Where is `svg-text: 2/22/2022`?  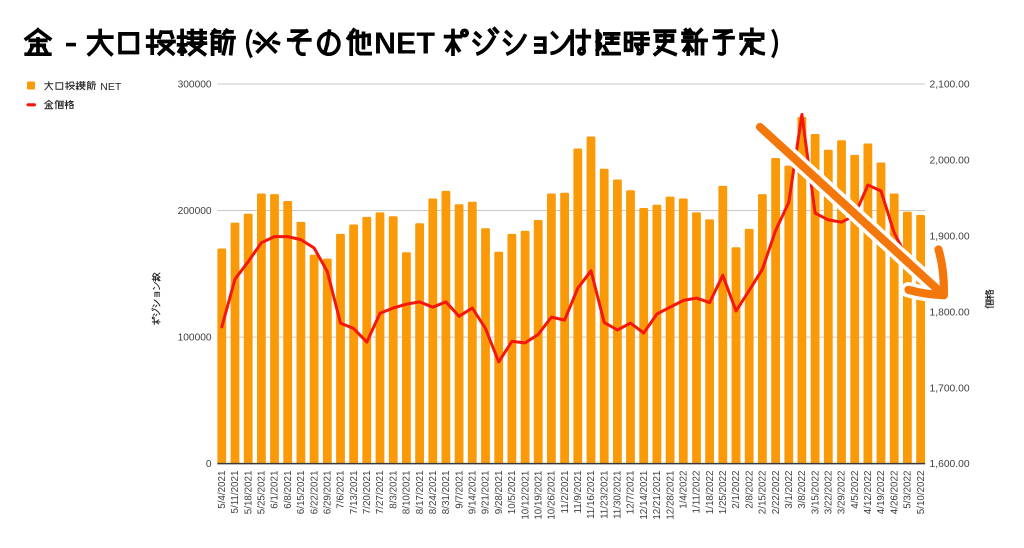 svg-text: 2/22/2022 is located at coordinates (776, 493).